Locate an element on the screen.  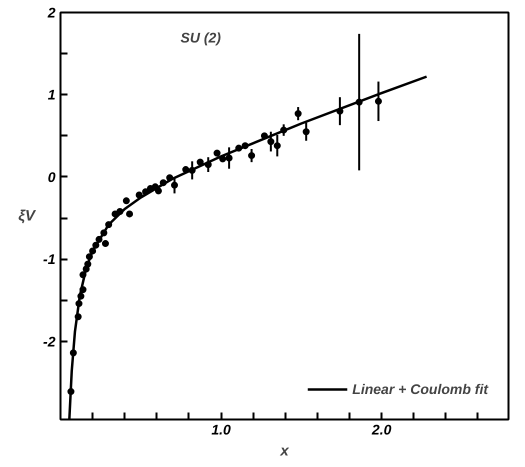
y-tick-label: 2 is located at coordinates (51, 12).